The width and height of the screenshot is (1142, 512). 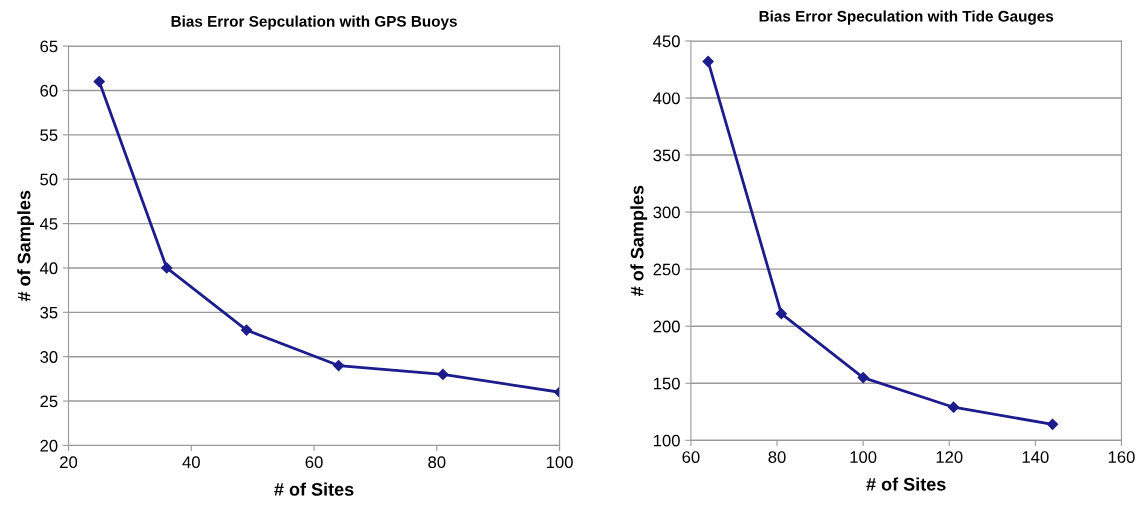 I want to click on y-tick-label: 400, so click(x=666, y=98).